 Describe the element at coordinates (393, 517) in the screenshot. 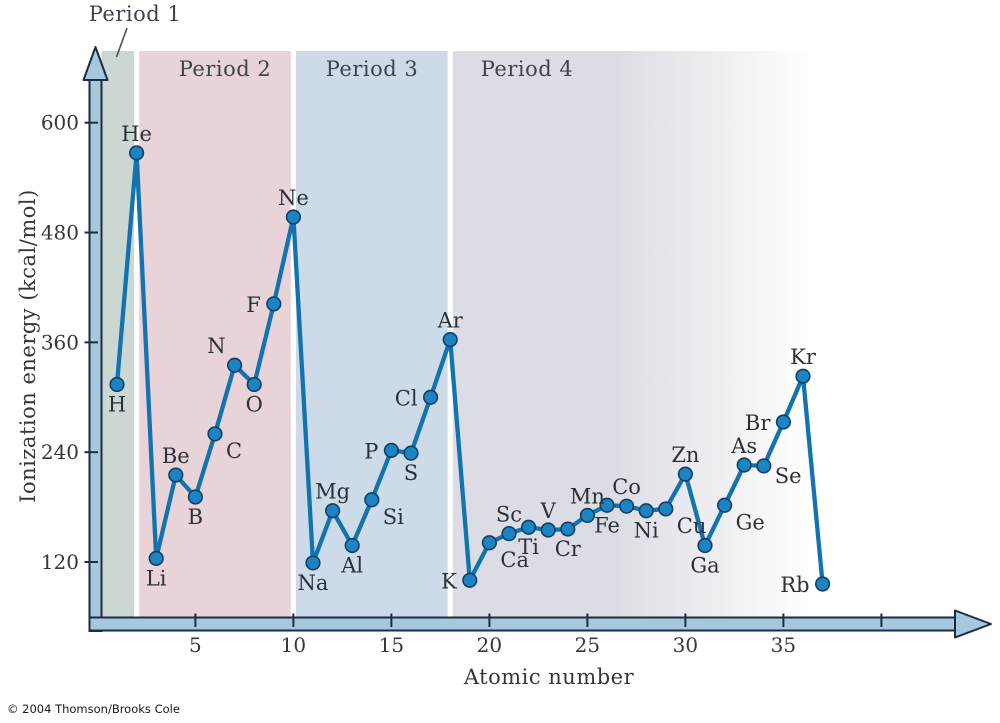

I see `element-label-Si: Si` at that location.